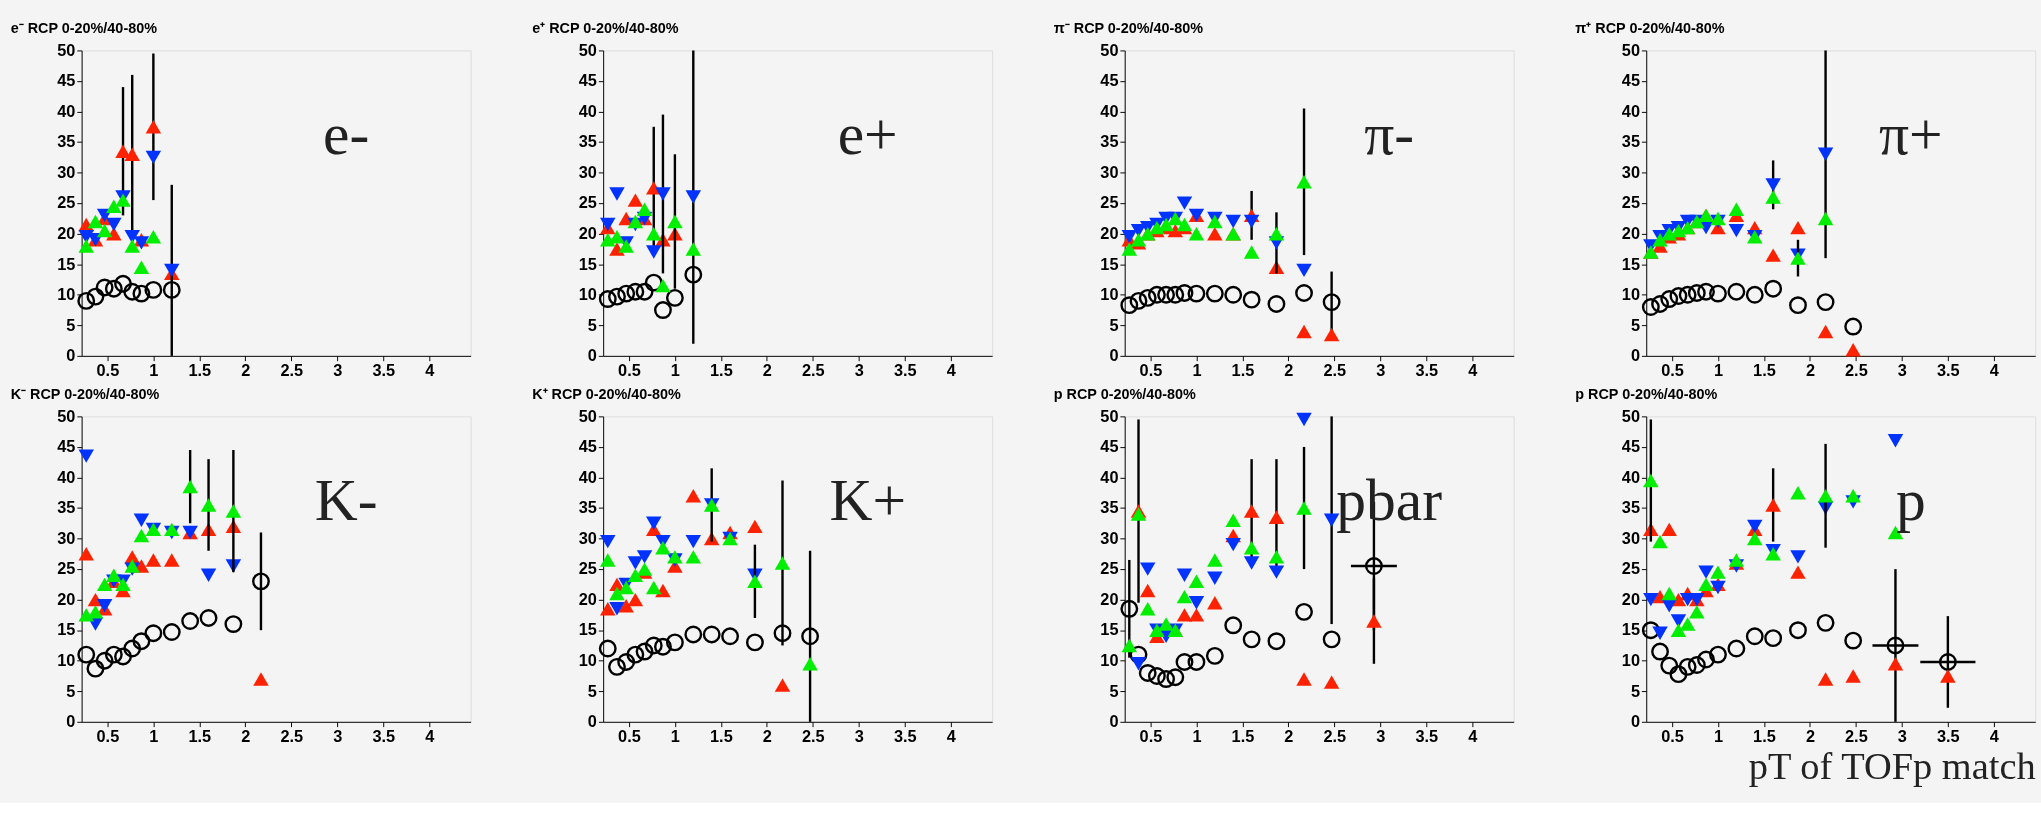  What do you see at coordinates (1650, 28) in the screenshot?
I see `chart-title: π⁺ RCP 0-20%/40-80%` at bounding box center [1650, 28].